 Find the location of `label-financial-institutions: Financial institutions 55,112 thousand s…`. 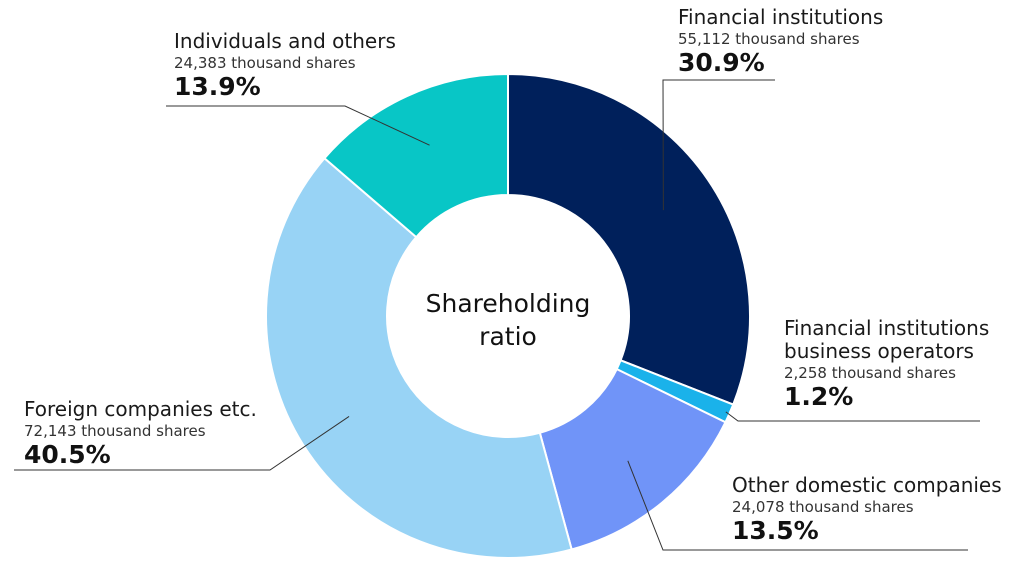

label-financial-institutions: Financial institutions 55,112 thousand s… is located at coordinates (780, 42).